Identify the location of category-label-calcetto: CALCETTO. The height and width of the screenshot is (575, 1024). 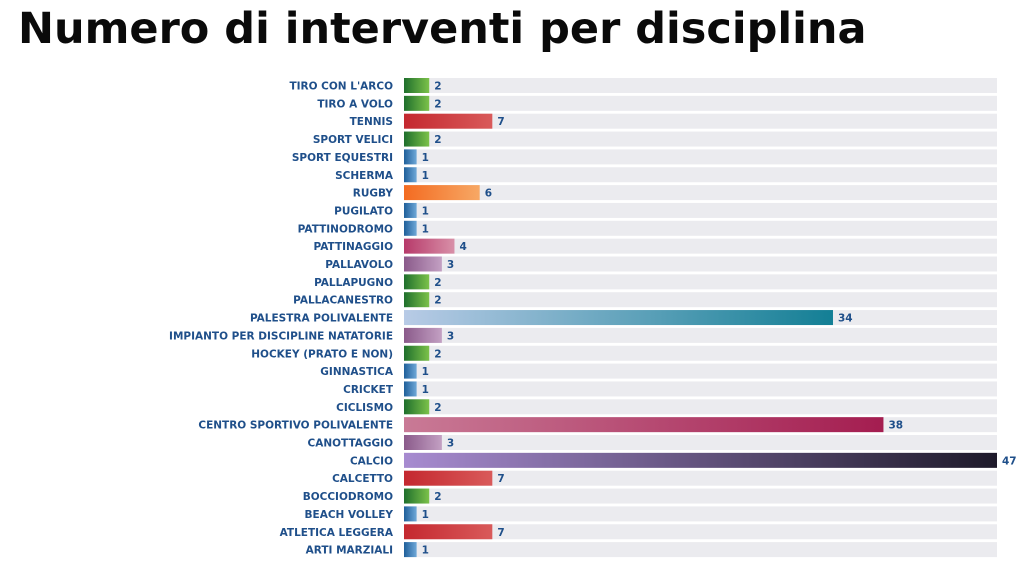
(362, 479).